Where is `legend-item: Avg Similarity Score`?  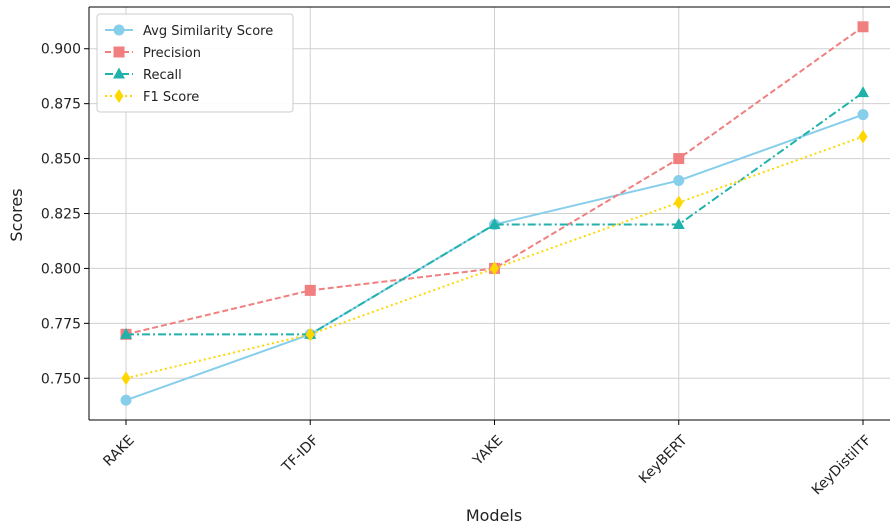 legend-item: Avg Similarity Score is located at coordinates (189, 31).